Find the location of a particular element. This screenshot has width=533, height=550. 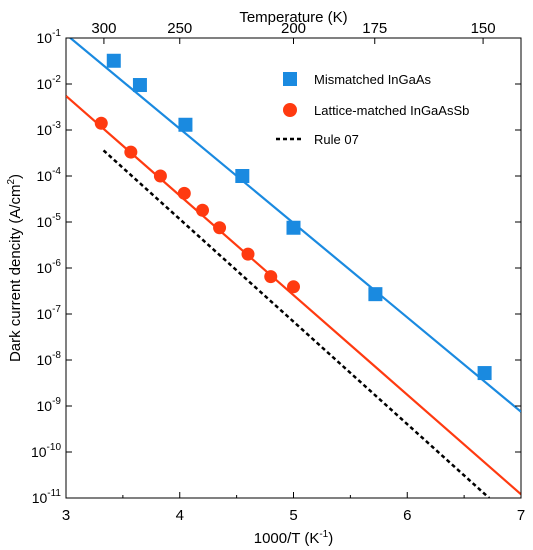

y-tick-label: 10⁻⁶ is located at coordinates (49, 267).